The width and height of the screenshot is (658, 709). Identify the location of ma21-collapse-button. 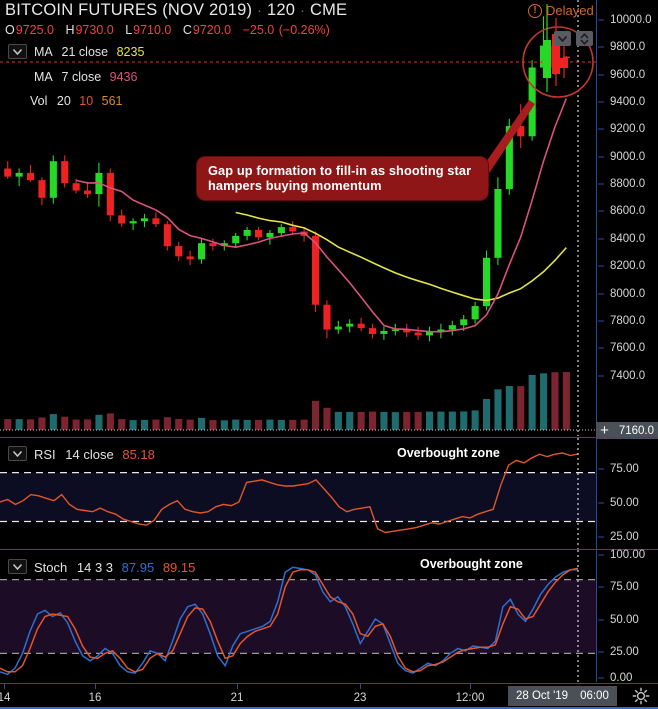
(17, 51).